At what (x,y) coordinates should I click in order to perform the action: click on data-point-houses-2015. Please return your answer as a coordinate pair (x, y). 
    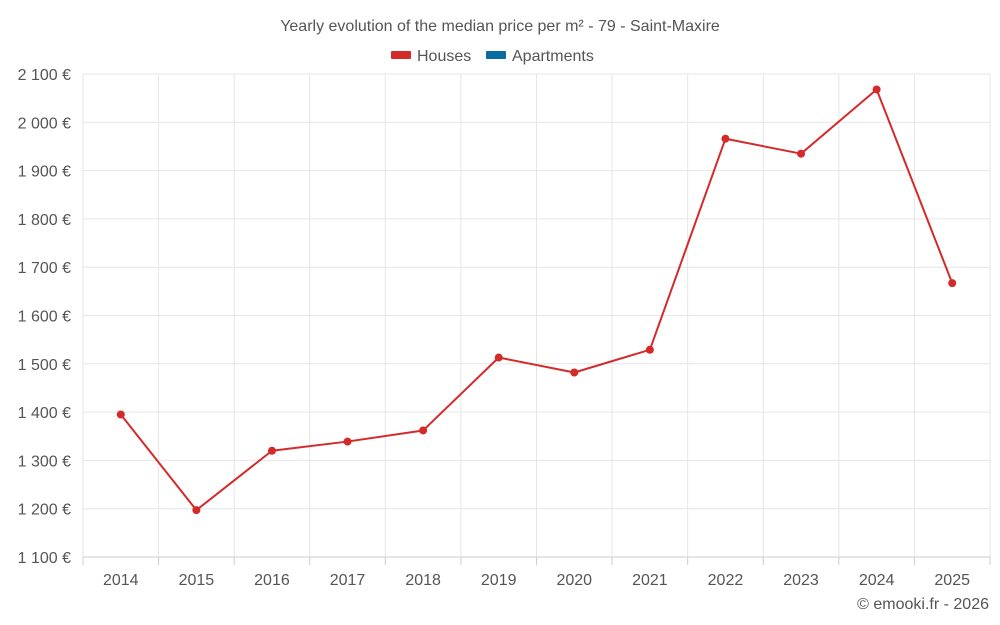
    Looking at the image, I should click on (196, 510).